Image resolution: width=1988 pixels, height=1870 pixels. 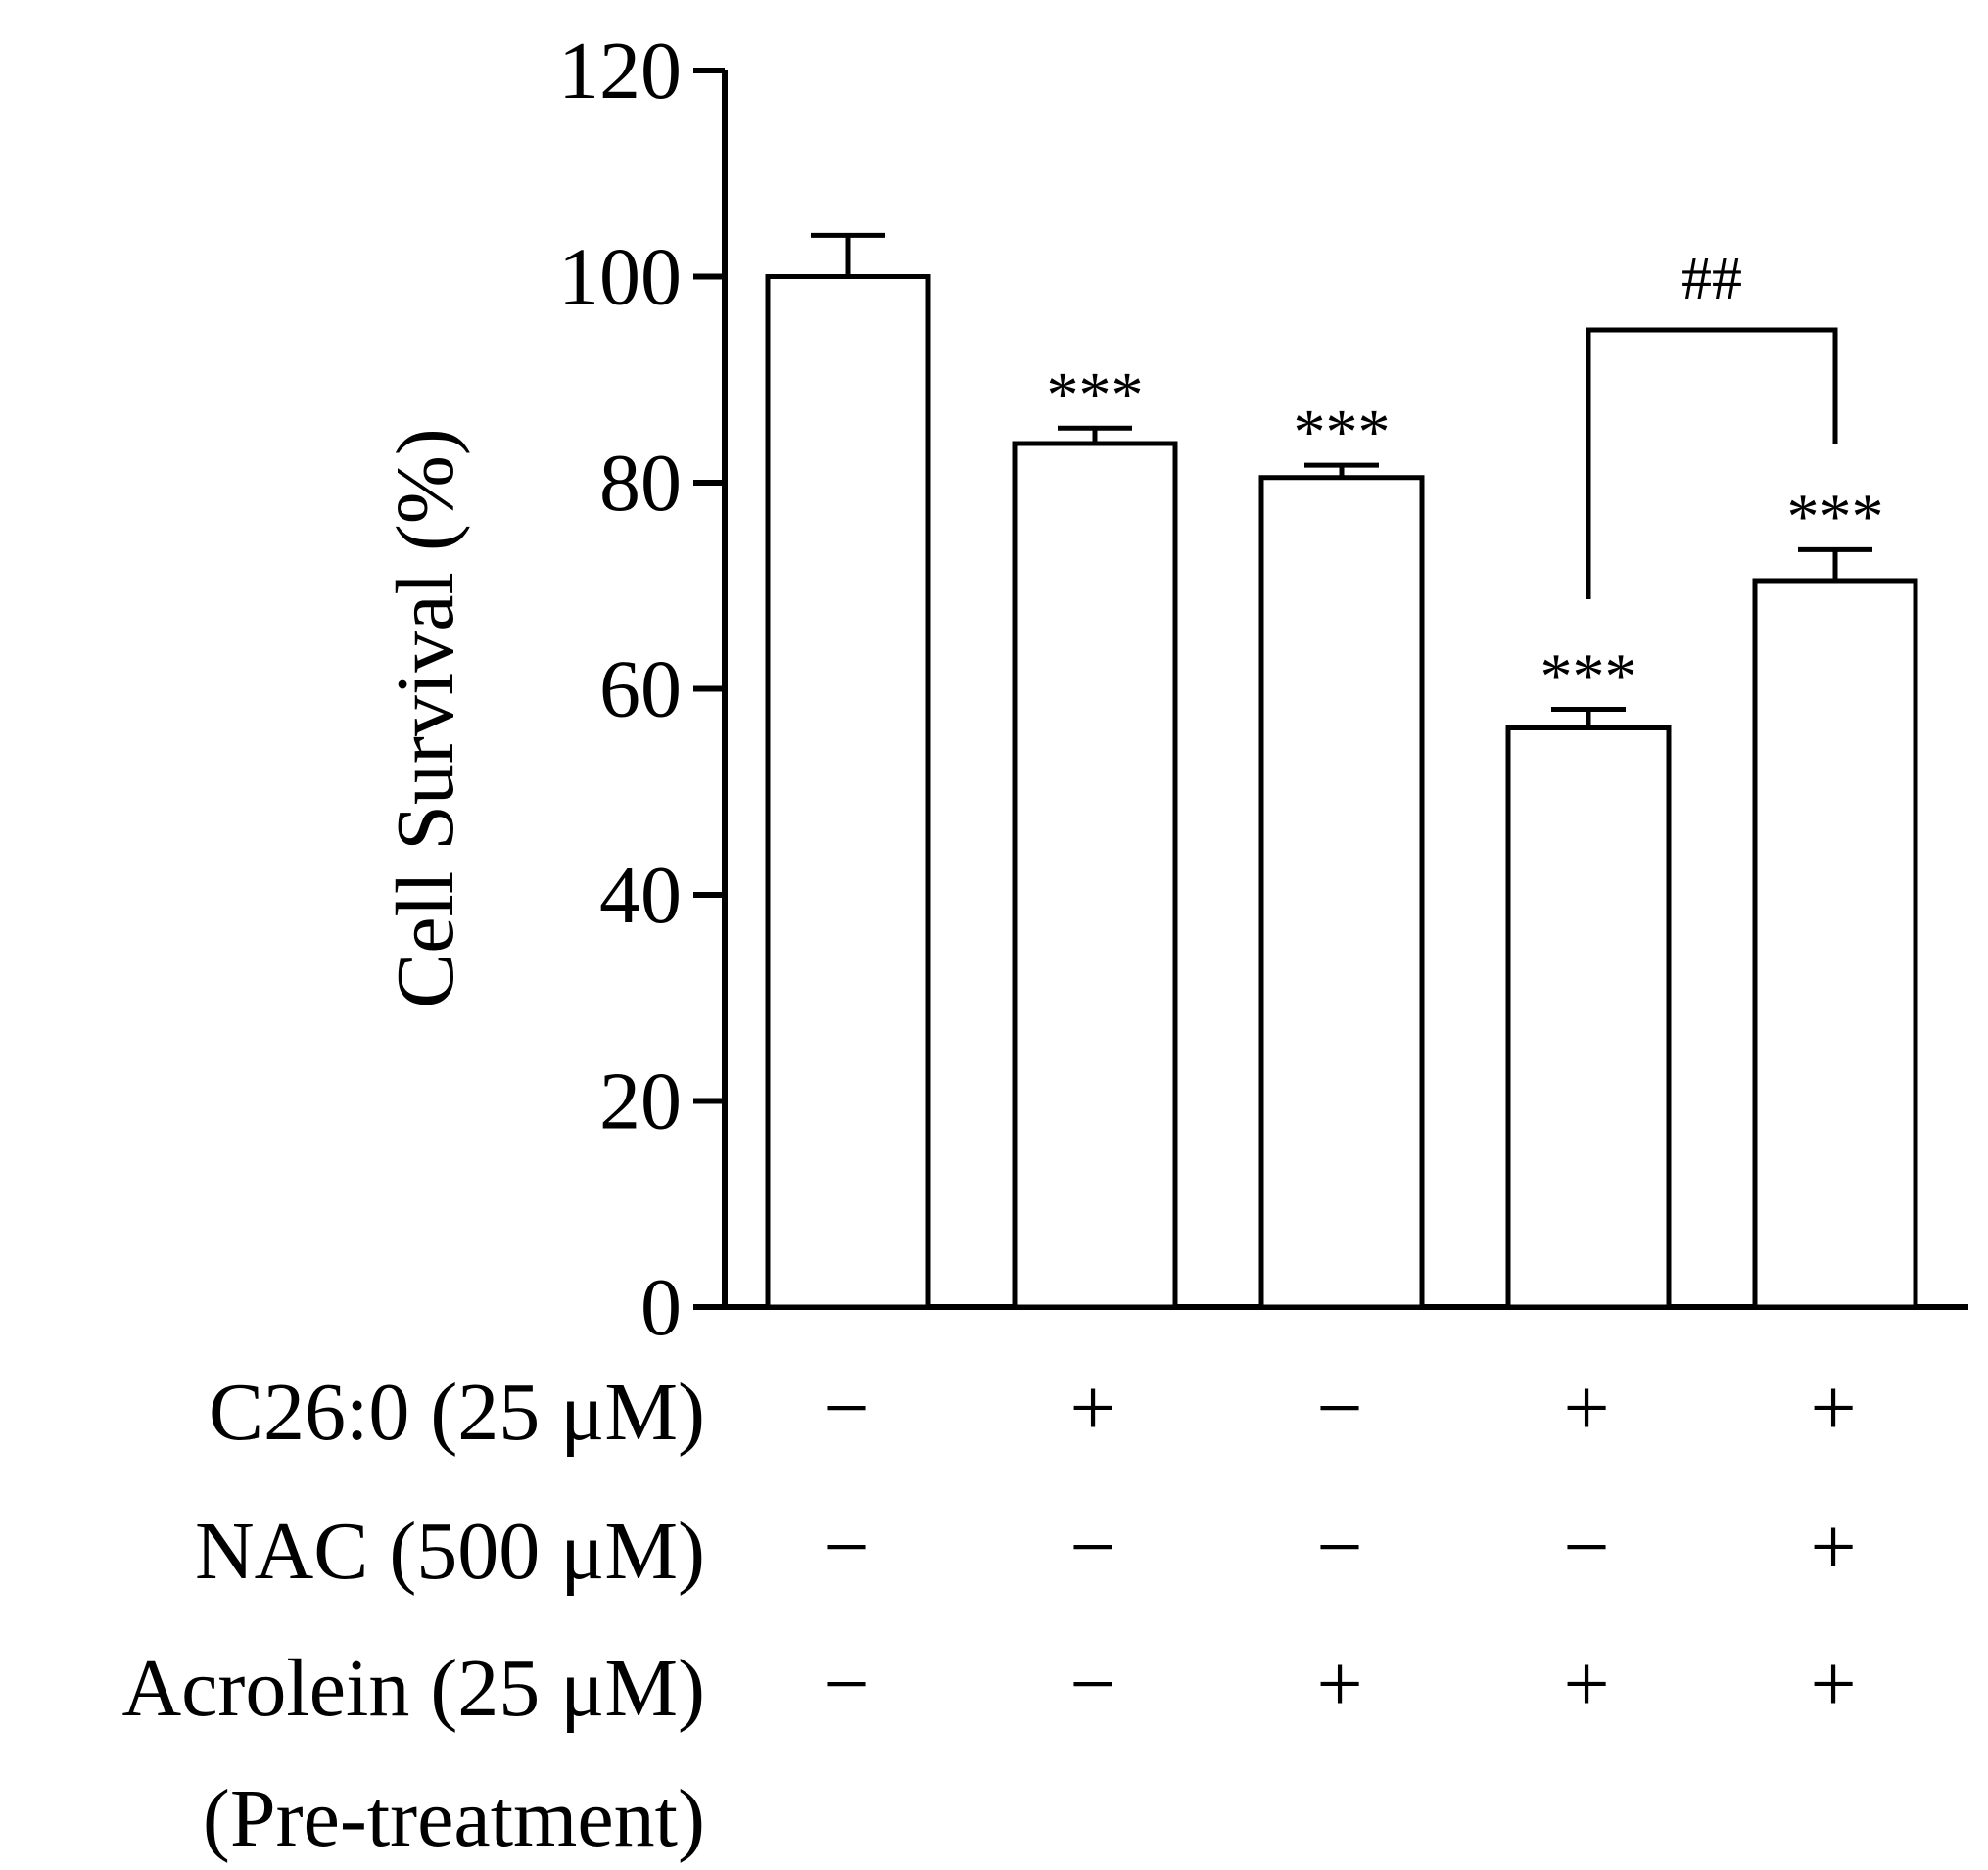 What do you see at coordinates (457, 1412) in the screenshot?
I see `treatment-row-label: C26:0 (25 μM)` at bounding box center [457, 1412].